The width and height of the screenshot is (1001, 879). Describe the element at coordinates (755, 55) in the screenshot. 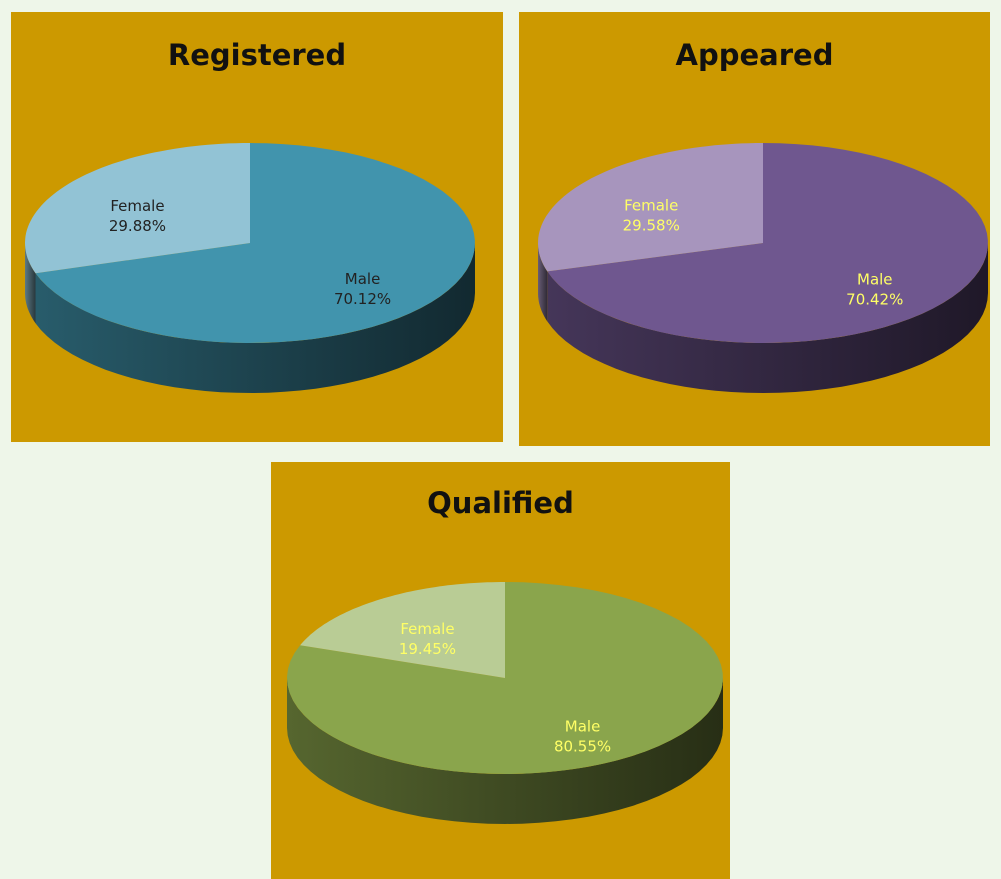

I see `chart-title: Appeared` at that location.